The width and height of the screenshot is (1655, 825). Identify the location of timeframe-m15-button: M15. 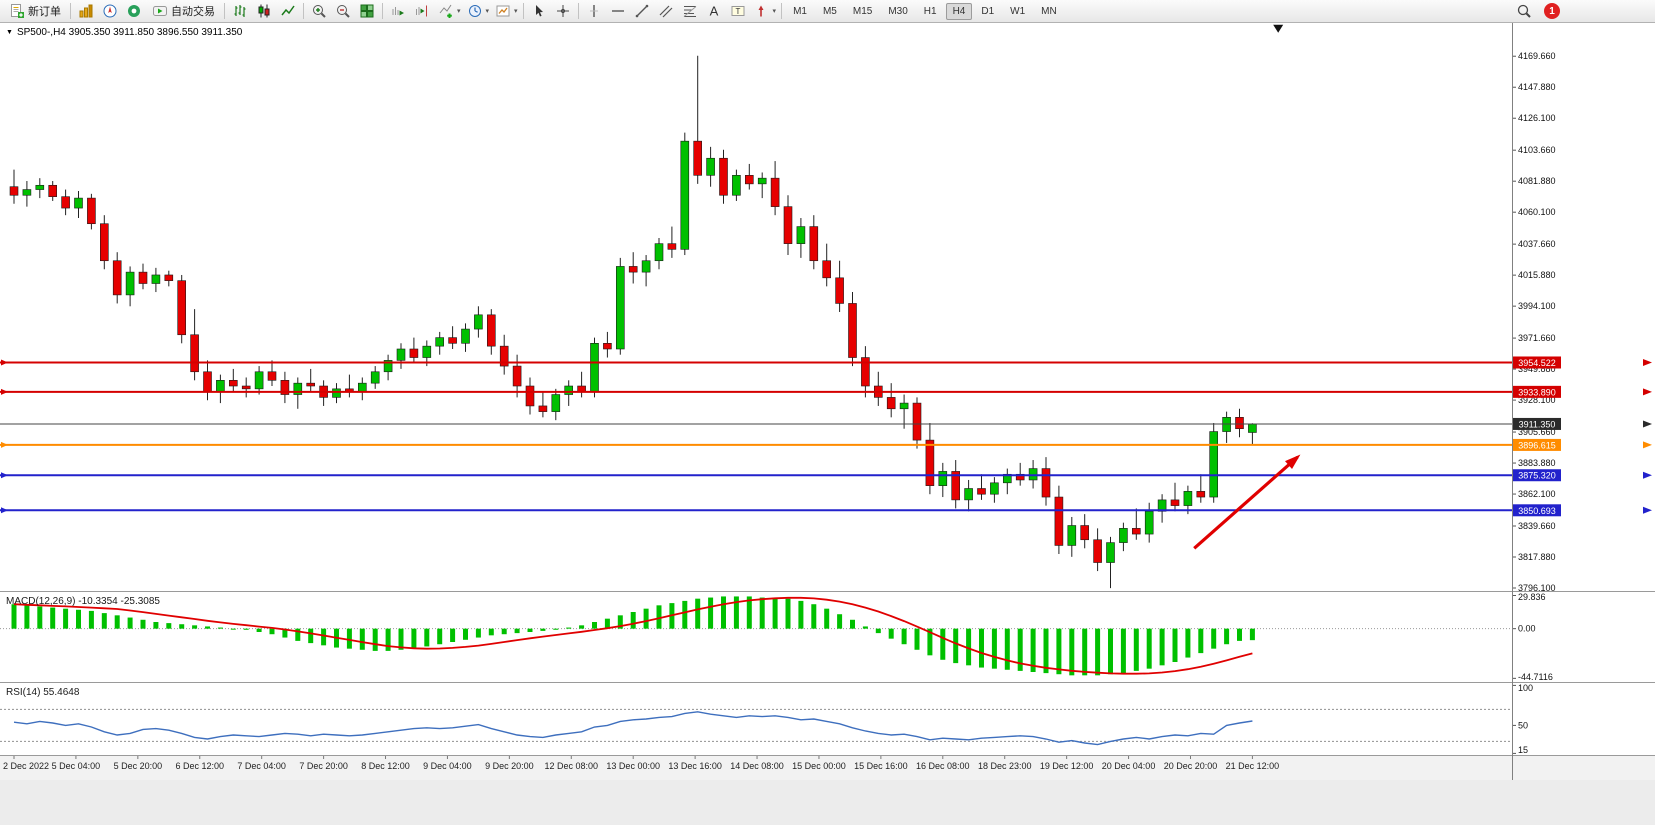
(862, 11).